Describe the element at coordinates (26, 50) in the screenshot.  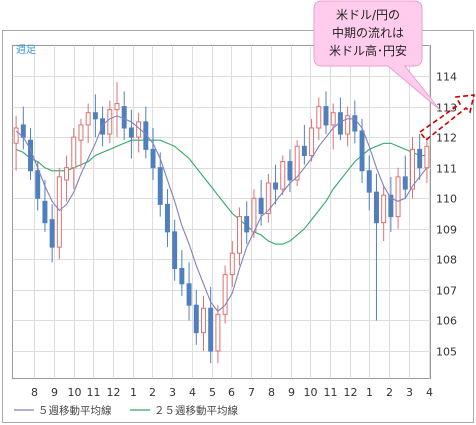
I see `period-label: 週足` at that location.